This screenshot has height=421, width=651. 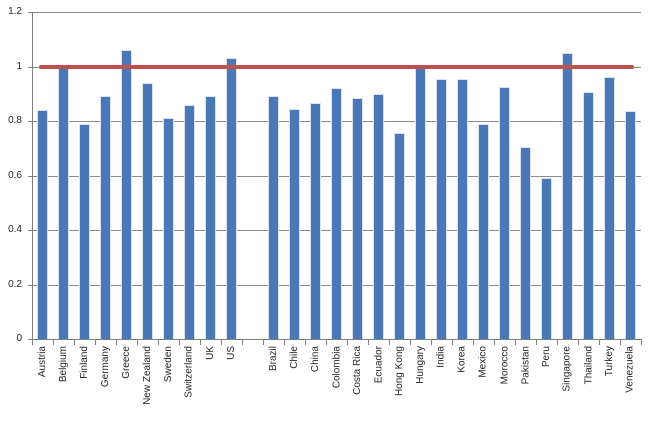 I want to click on x-axis-label: Finland, so click(x=85, y=382).